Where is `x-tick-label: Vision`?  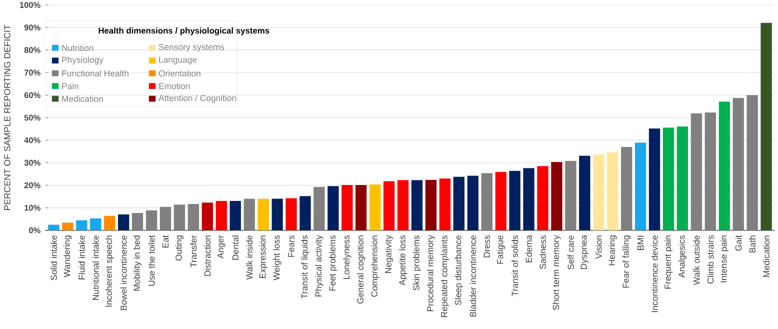
x-tick-label: Vision is located at coordinates (598, 247).